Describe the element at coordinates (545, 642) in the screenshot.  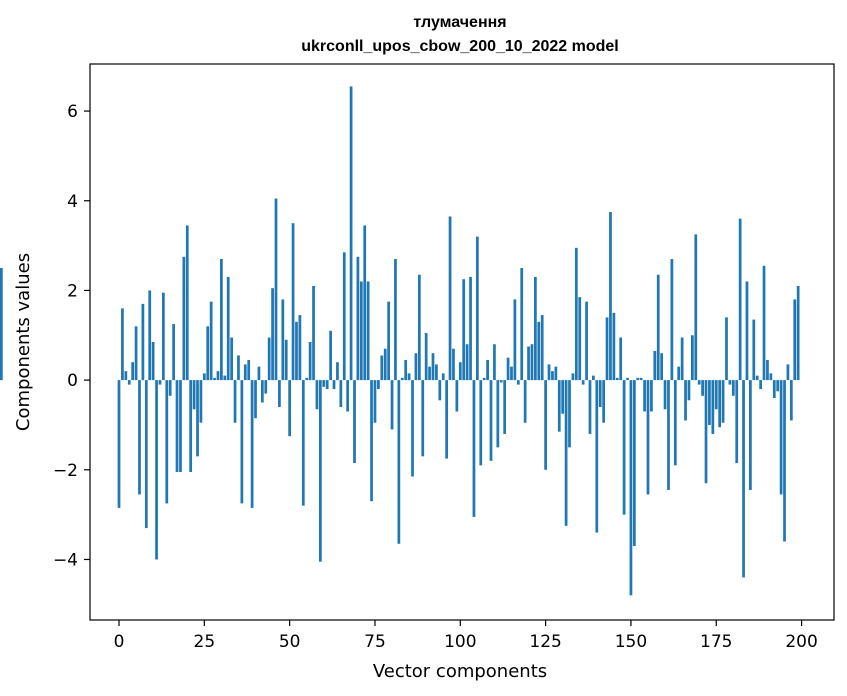
I see `x-tick-label: 125` at that location.